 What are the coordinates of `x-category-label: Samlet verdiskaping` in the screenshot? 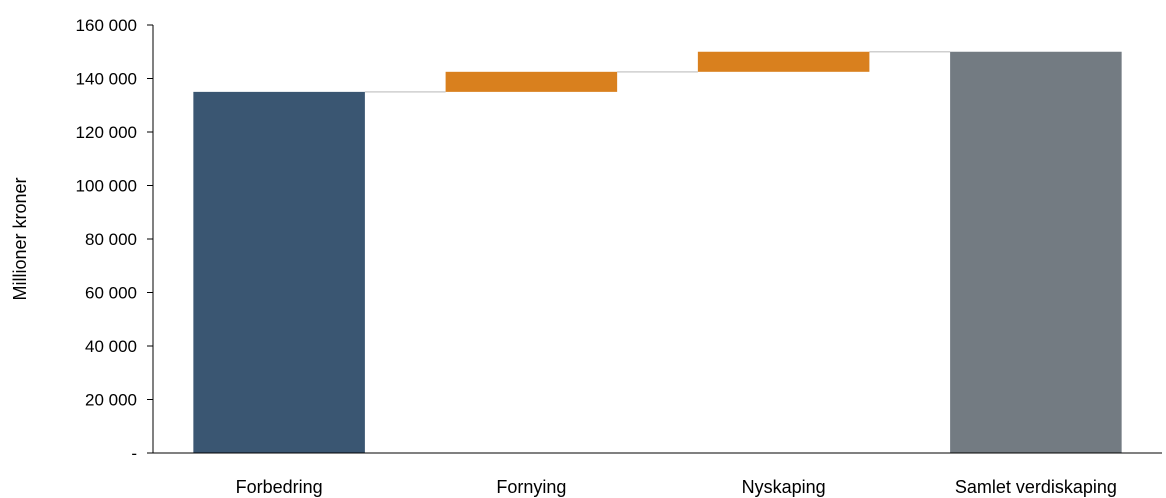 It's located at (1036, 487).